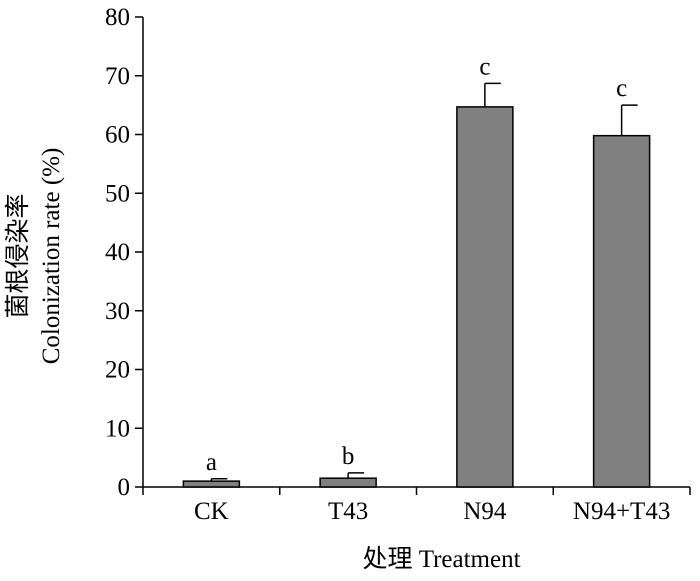 The image size is (700, 581). I want to click on y-tick-label: 0, so click(124, 487).